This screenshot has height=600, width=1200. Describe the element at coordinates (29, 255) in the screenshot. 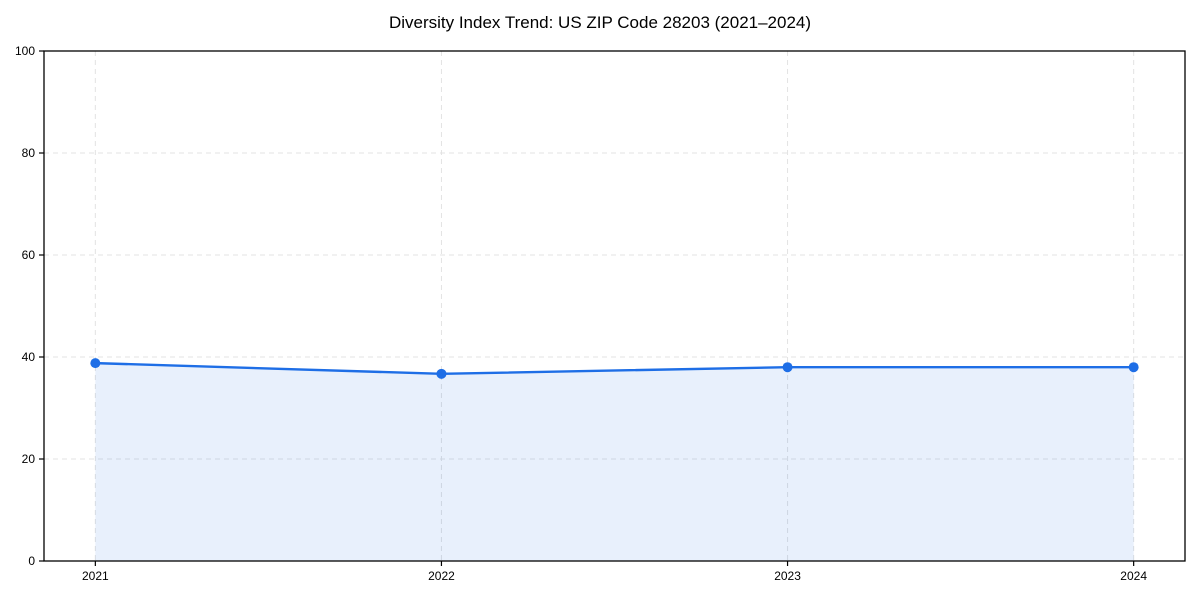

I see `y-axis-tick-label: 60` at that location.